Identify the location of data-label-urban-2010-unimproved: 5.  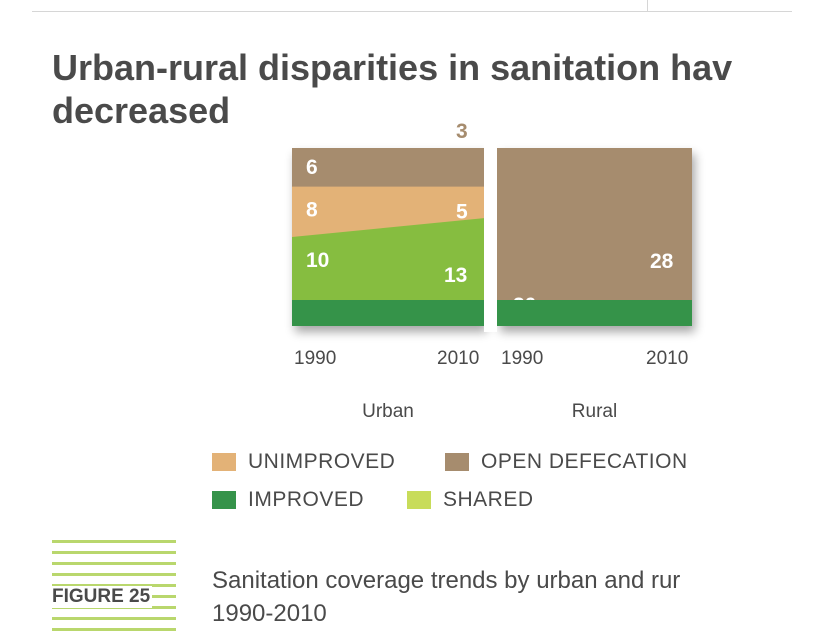
(462, 212).